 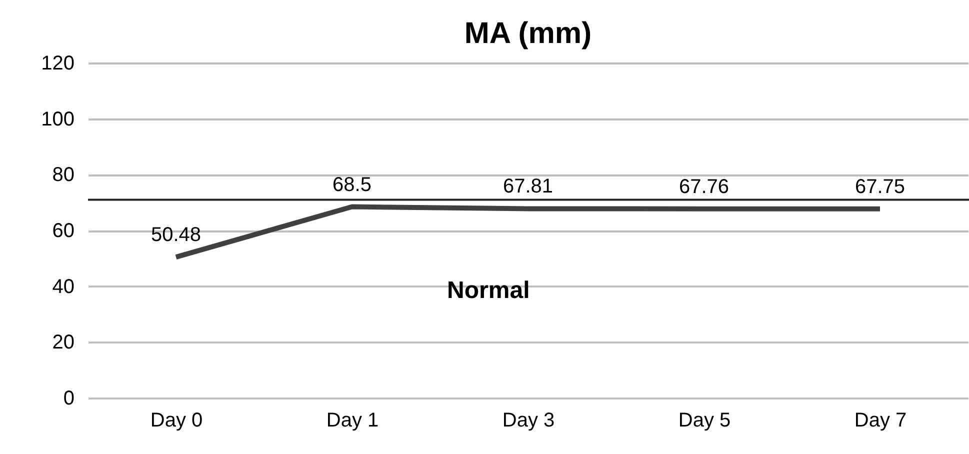 What do you see at coordinates (880, 421) in the screenshot?
I see `x-tick-label: Day 7` at bounding box center [880, 421].